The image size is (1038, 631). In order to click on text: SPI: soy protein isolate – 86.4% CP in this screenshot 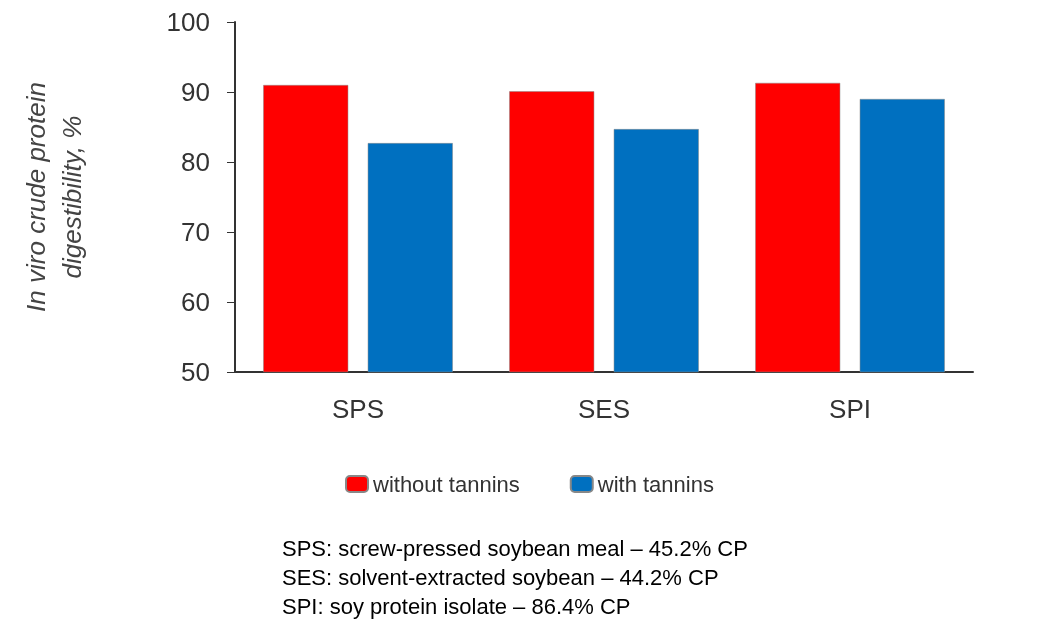, I will do `click(456, 606)`.